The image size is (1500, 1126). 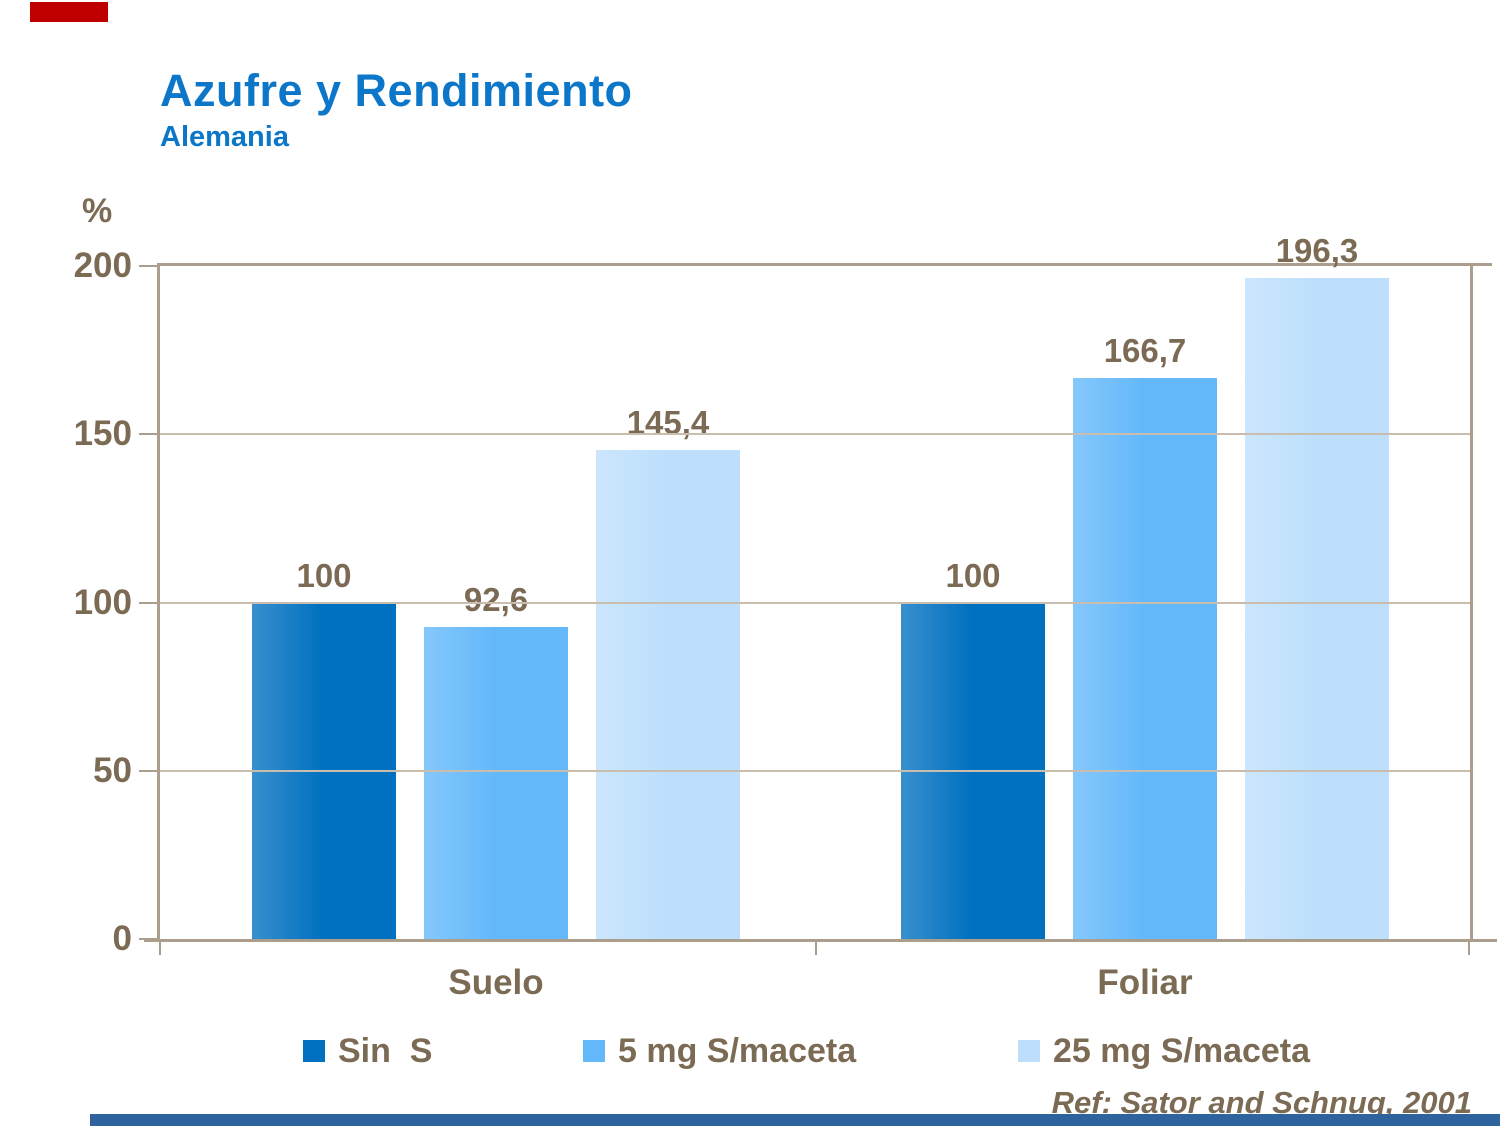 I want to click on top-accent-bar, so click(x=69, y=12).